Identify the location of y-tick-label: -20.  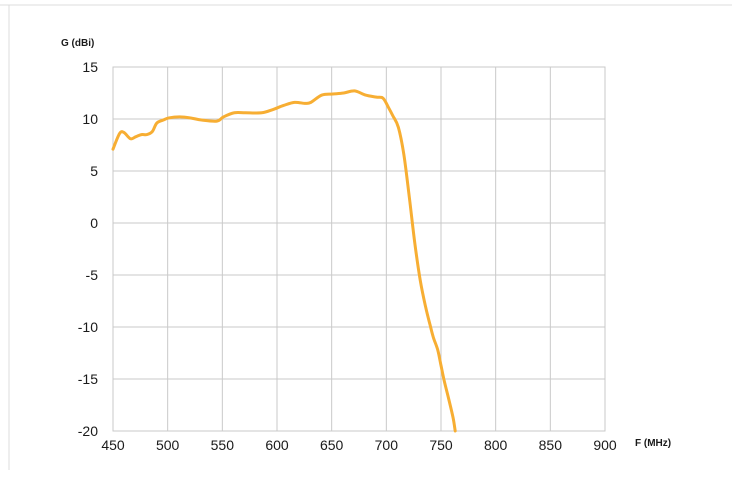
(88, 431).